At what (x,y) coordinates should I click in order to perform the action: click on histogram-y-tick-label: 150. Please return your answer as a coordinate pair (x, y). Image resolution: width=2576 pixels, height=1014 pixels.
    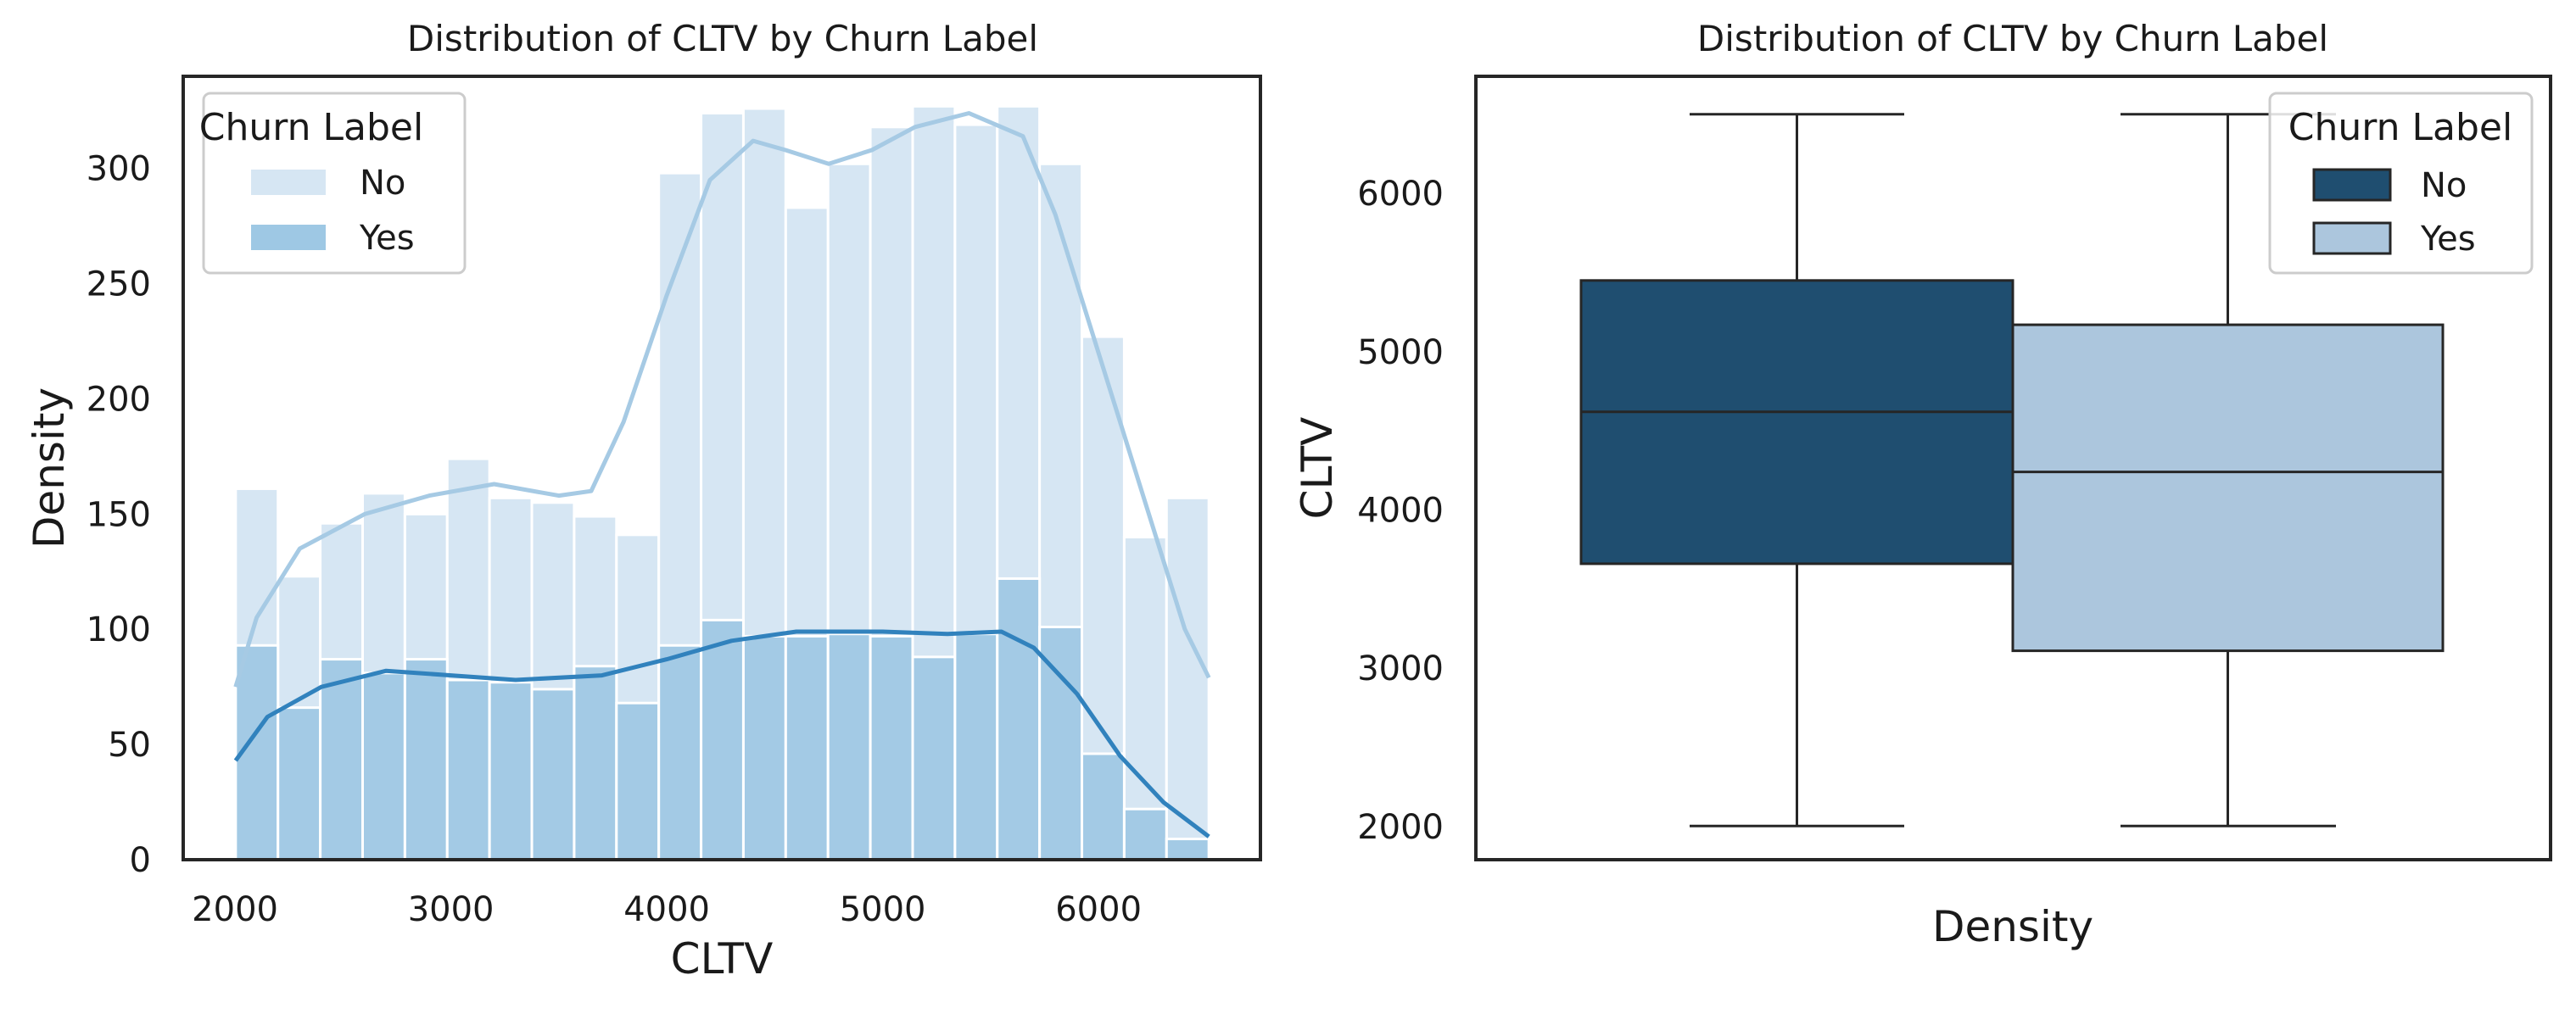
    Looking at the image, I should click on (119, 514).